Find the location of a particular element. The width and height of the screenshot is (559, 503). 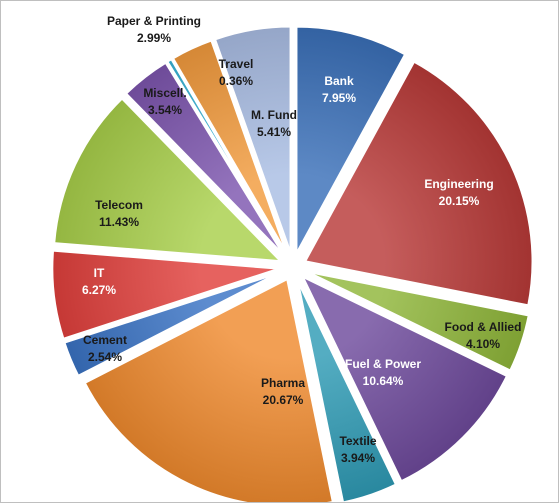

pie-slice-travel is located at coordinates (226, 157).